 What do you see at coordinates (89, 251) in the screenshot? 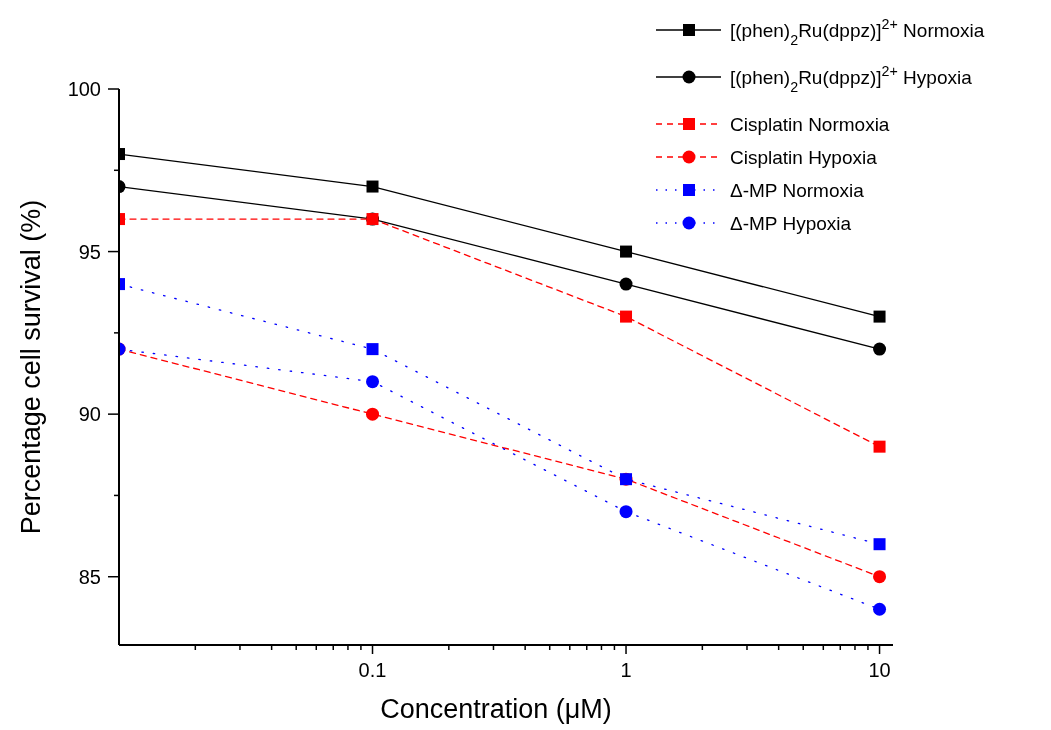
I see `y-tick-label: 95` at bounding box center [89, 251].